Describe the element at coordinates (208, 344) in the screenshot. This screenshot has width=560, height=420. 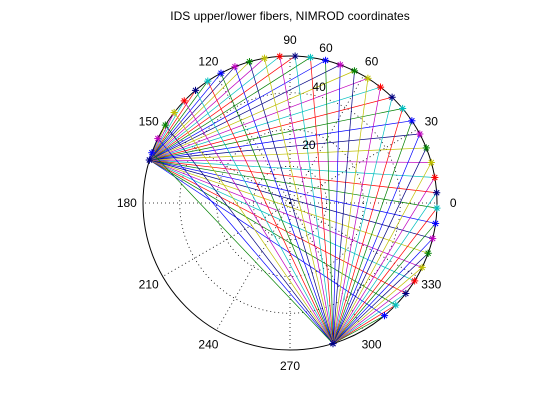
I see `theta-tick-label-240: 240` at that location.